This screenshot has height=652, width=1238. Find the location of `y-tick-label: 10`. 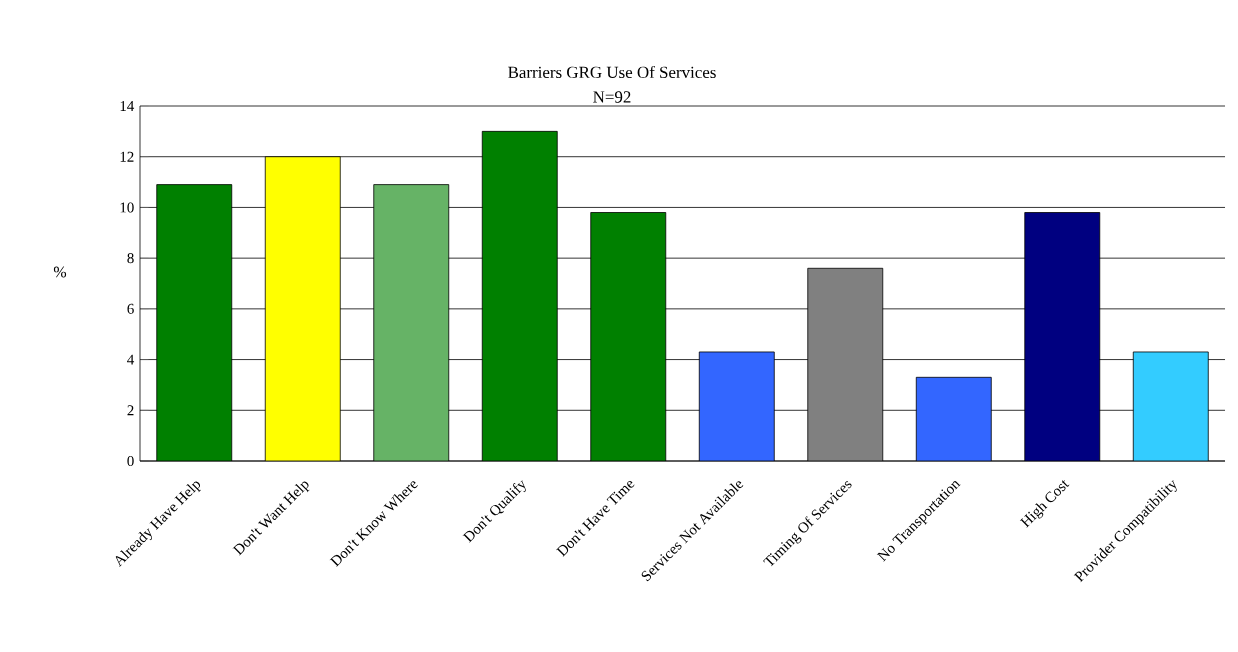

y-tick-label: 10 is located at coordinates (127, 207).